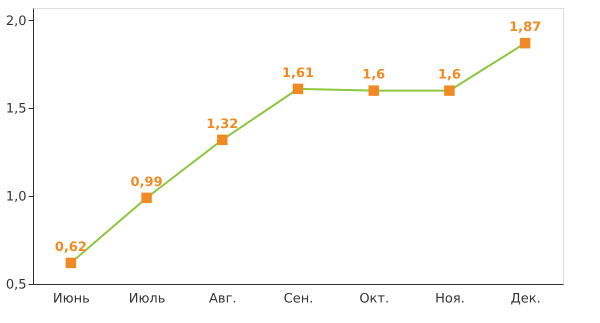  Describe the element at coordinates (16, 21) in the screenshot. I see `y-tick-label: 2,0` at that location.